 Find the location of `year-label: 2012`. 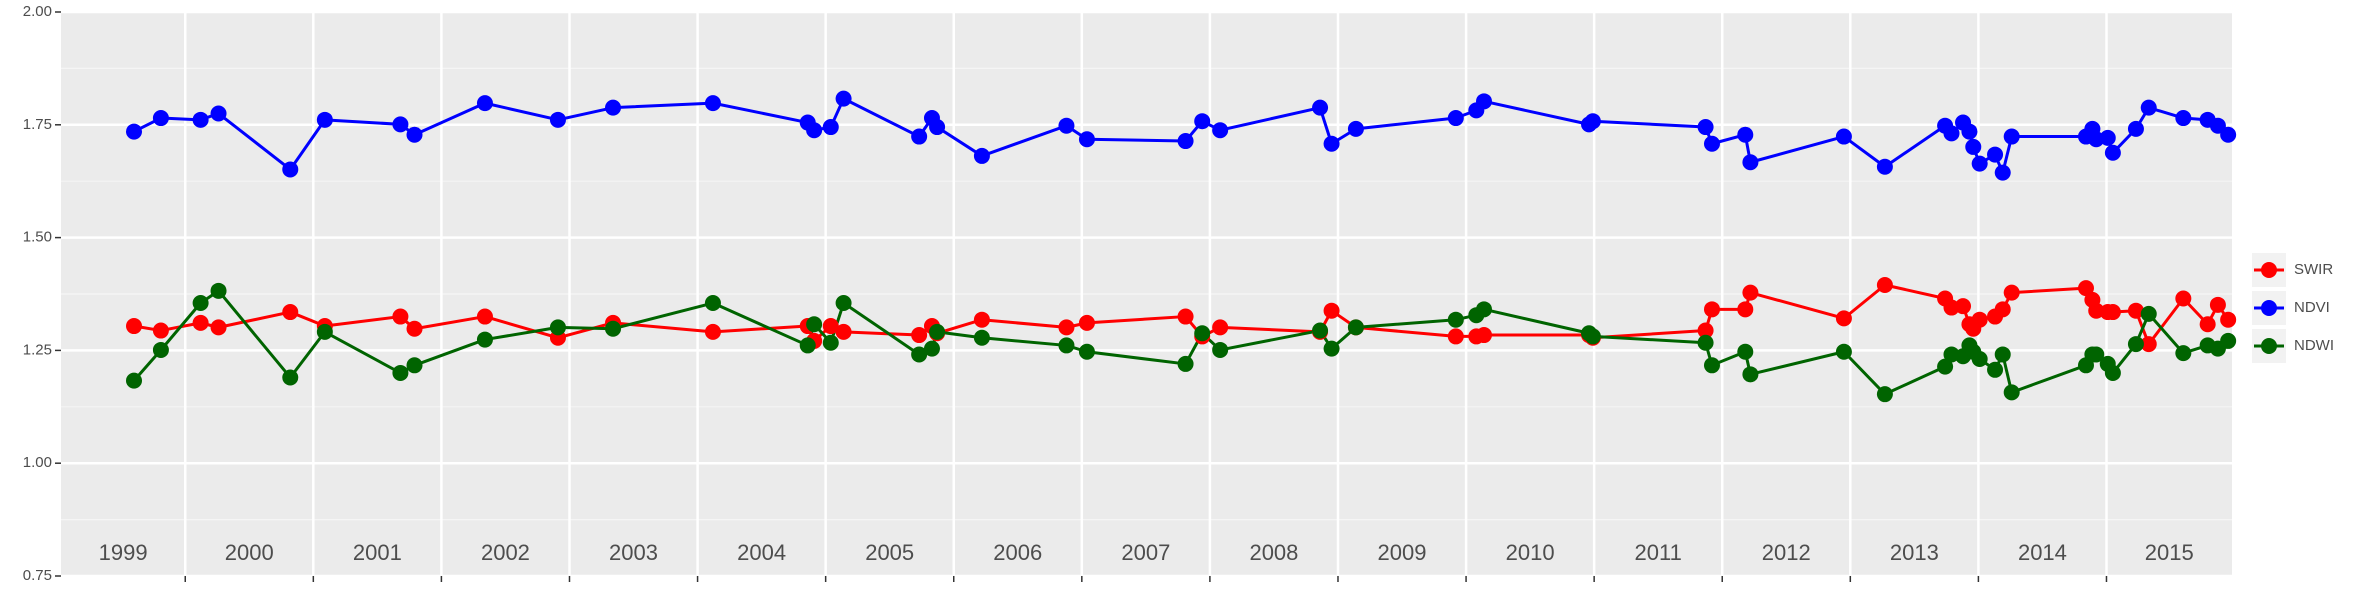

year-label: 2012 is located at coordinates (1786, 552).